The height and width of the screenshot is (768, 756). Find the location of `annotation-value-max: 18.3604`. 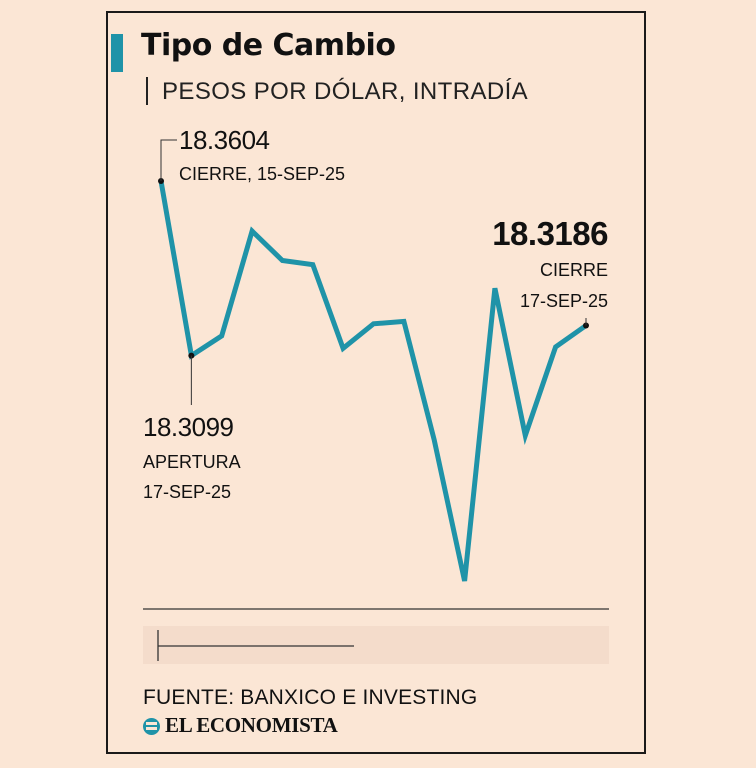

annotation-value-max: 18.3604 is located at coordinates (224, 140).